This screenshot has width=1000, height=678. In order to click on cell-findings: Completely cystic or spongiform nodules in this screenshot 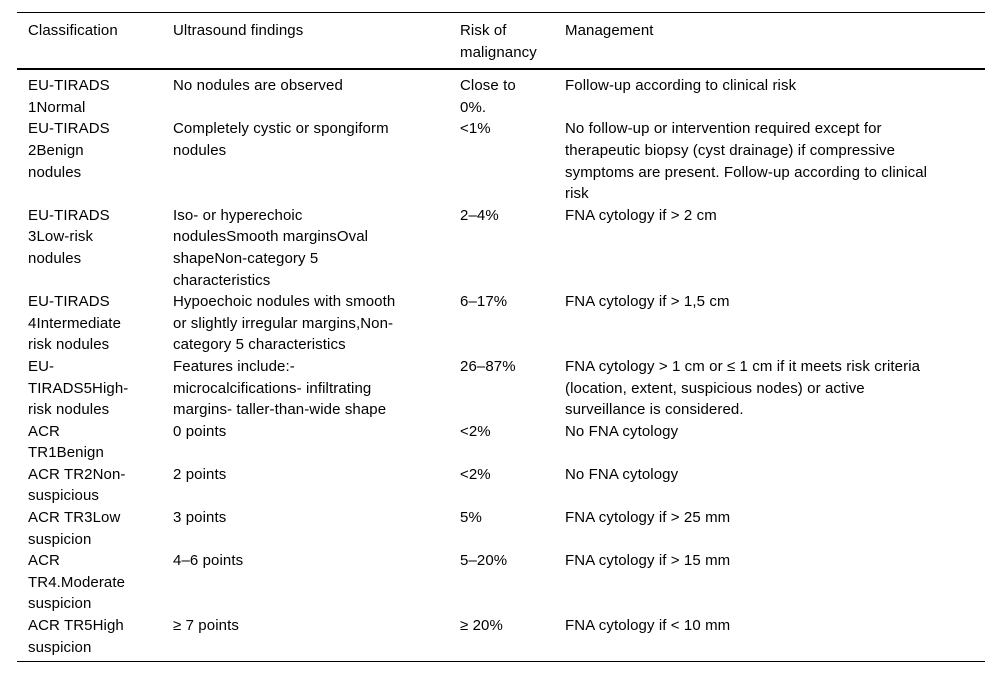, I will do `click(281, 139)`.